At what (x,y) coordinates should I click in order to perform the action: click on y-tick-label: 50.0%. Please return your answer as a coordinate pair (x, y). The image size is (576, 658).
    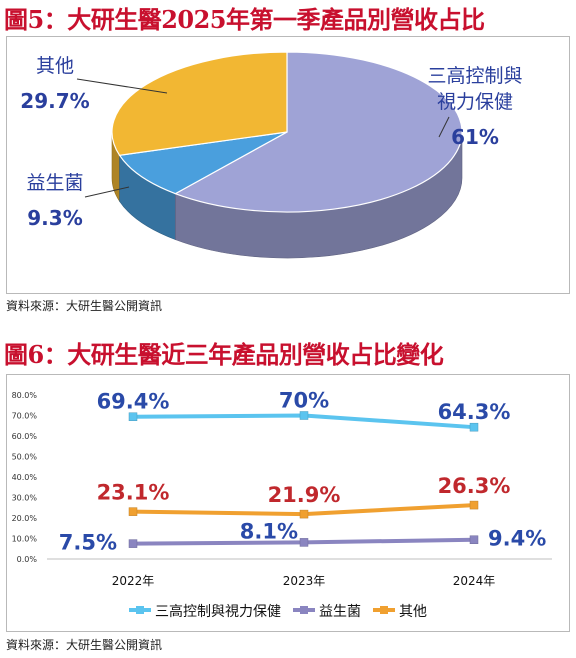
    Looking at the image, I should click on (25, 457).